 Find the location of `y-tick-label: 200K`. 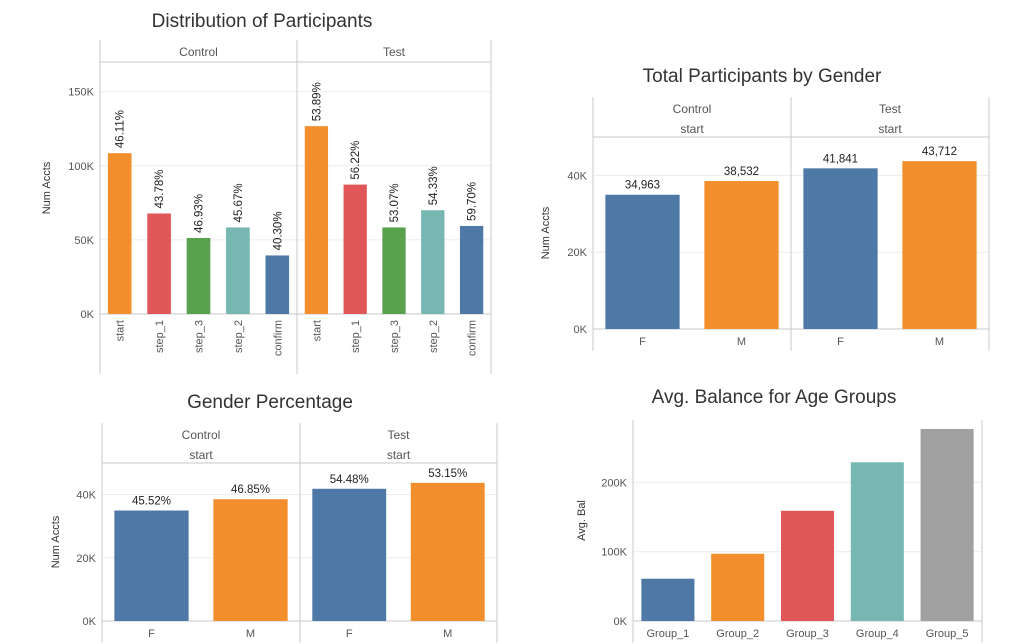

y-tick-label: 200K is located at coordinates (614, 483).